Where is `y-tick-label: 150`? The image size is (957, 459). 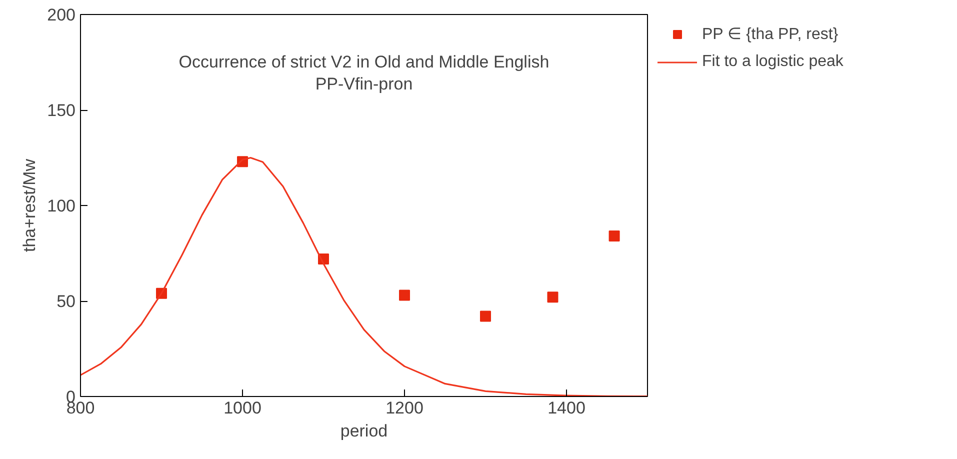
y-tick-label: 150 is located at coordinates (61, 110).